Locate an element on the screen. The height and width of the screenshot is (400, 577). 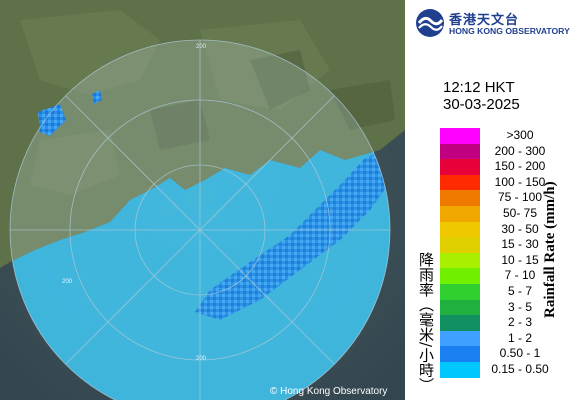
legend-label: >300 is located at coordinates (520, 135).